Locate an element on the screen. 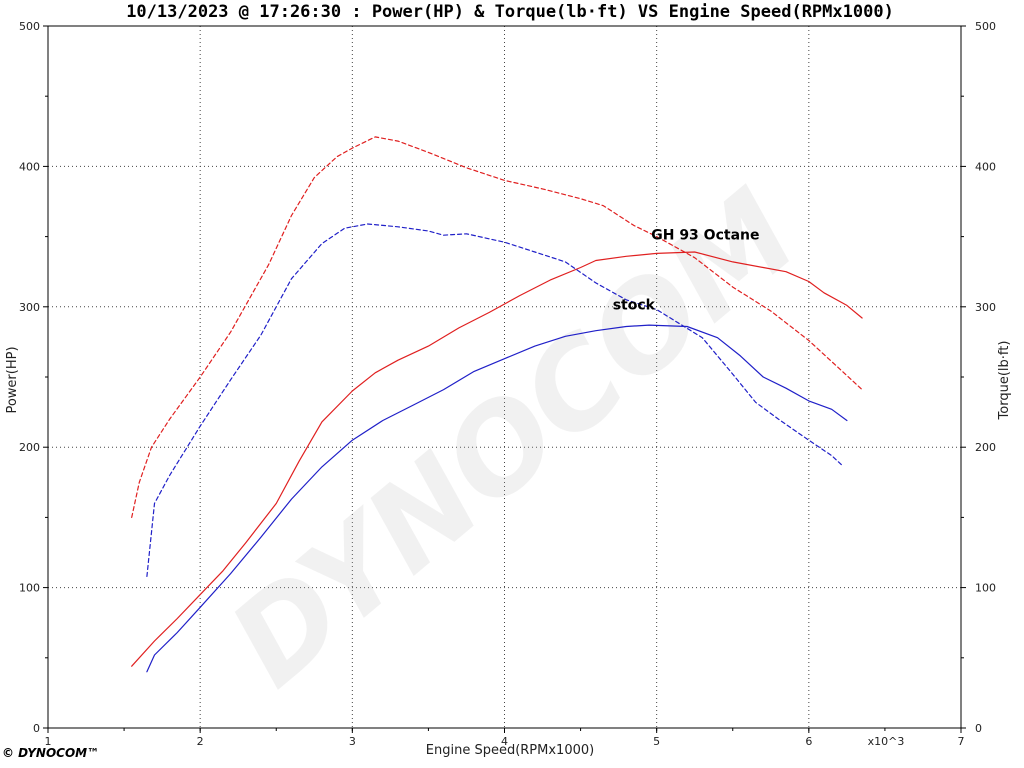  x-tick-label: 5 is located at coordinates (656, 741).